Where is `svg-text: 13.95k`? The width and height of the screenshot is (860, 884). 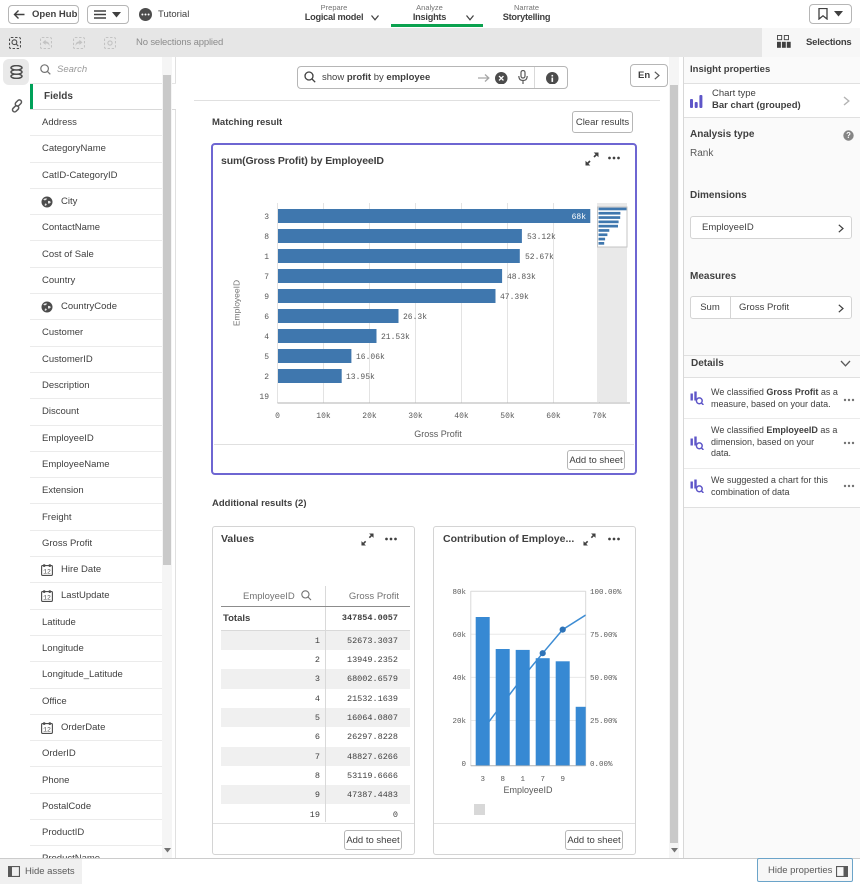
svg-text: 13.95k is located at coordinates (360, 377).